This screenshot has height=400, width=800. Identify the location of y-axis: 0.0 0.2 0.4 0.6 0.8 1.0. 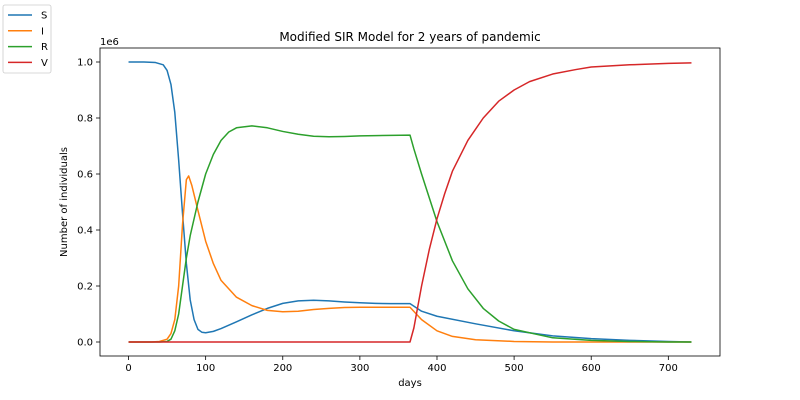
(88, 203).